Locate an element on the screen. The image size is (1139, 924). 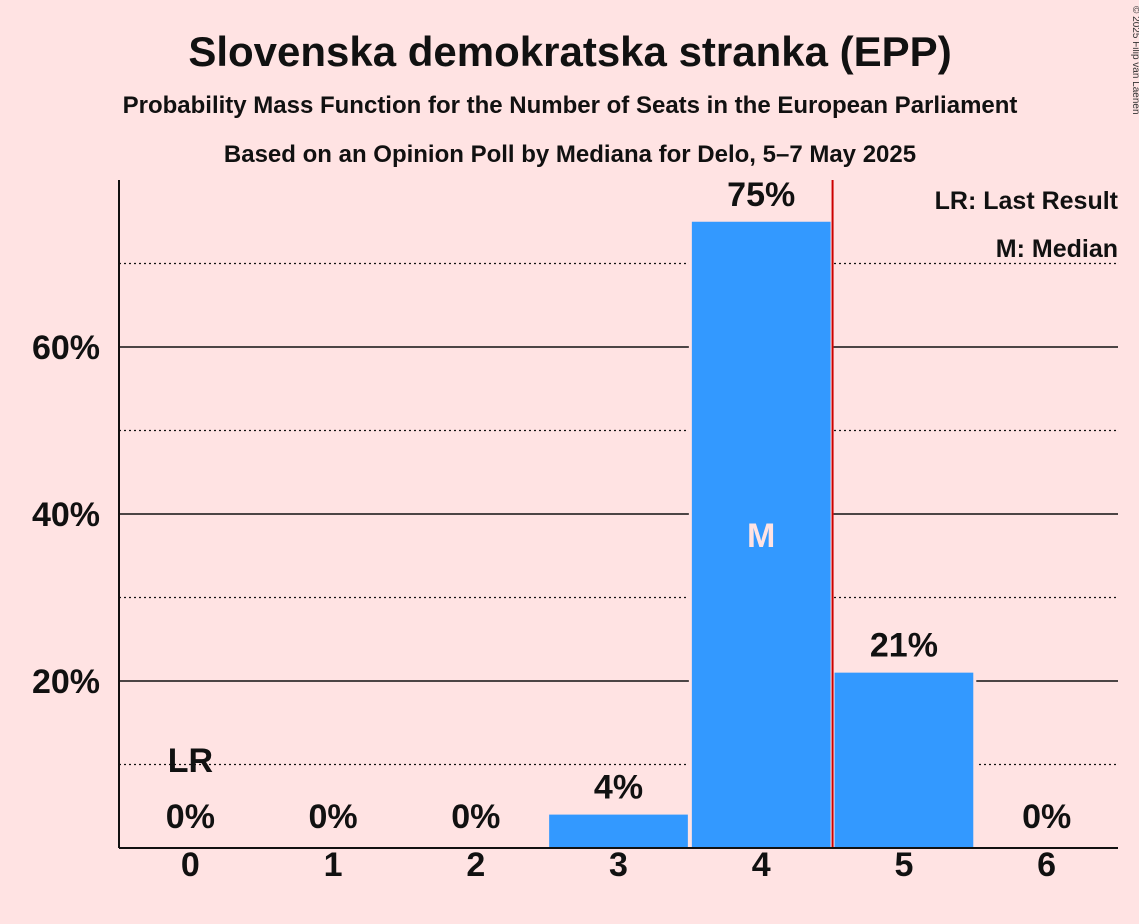
x-tick-label: 2 is located at coordinates (475, 865).